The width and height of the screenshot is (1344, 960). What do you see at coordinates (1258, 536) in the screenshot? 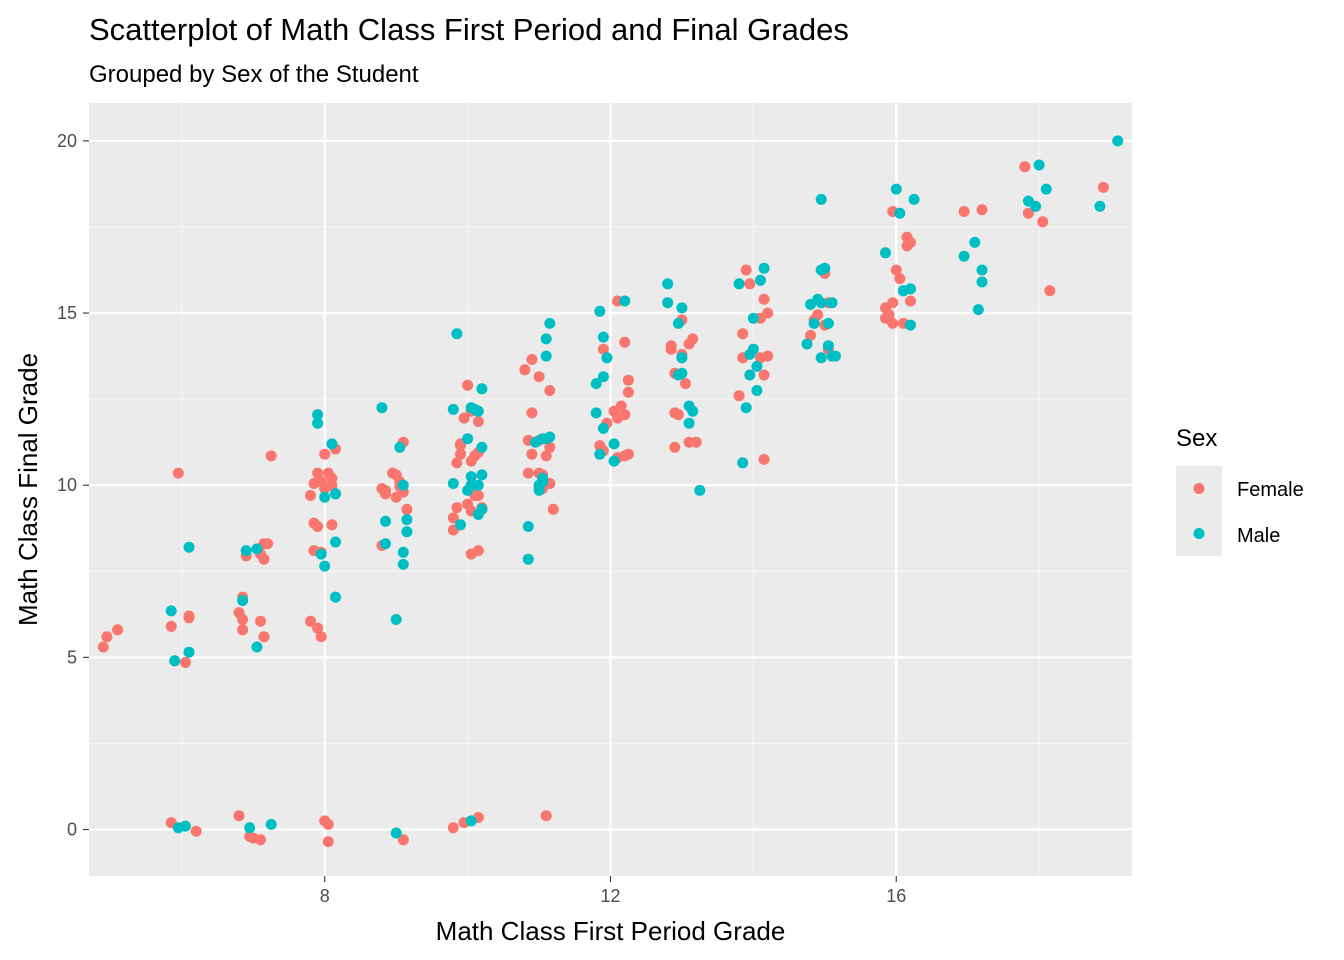
I see `legend-label-male: Male` at bounding box center [1258, 536].